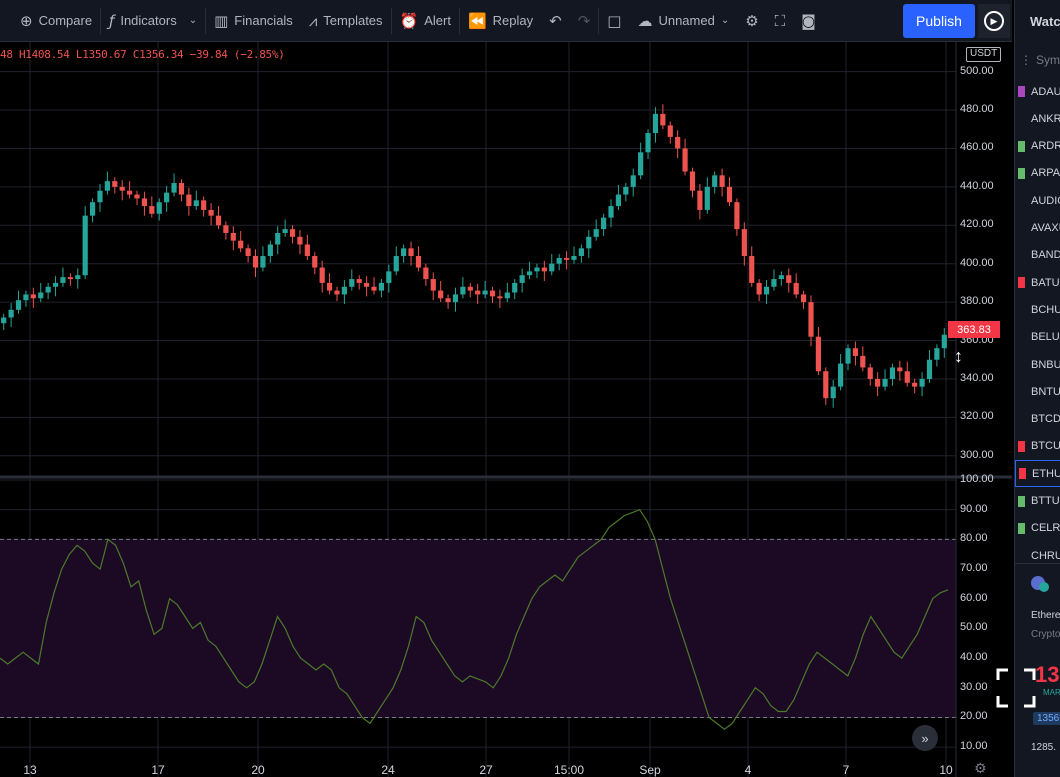 The image size is (1060, 777). What do you see at coordinates (500, 21) in the screenshot?
I see `replay-button: ⏪ Replay` at bounding box center [500, 21].